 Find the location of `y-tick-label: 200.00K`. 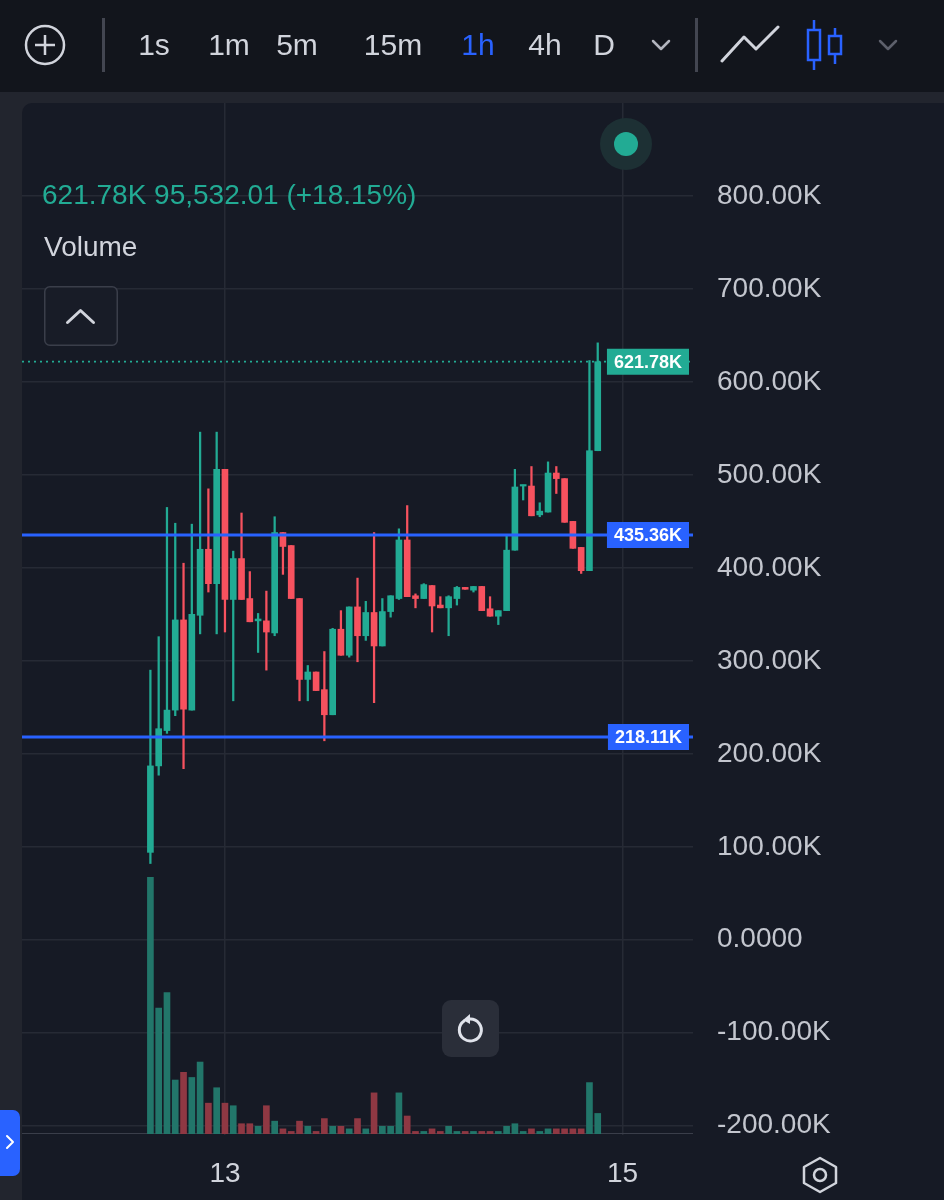

y-tick-label: 200.00K is located at coordinates (769, 752).